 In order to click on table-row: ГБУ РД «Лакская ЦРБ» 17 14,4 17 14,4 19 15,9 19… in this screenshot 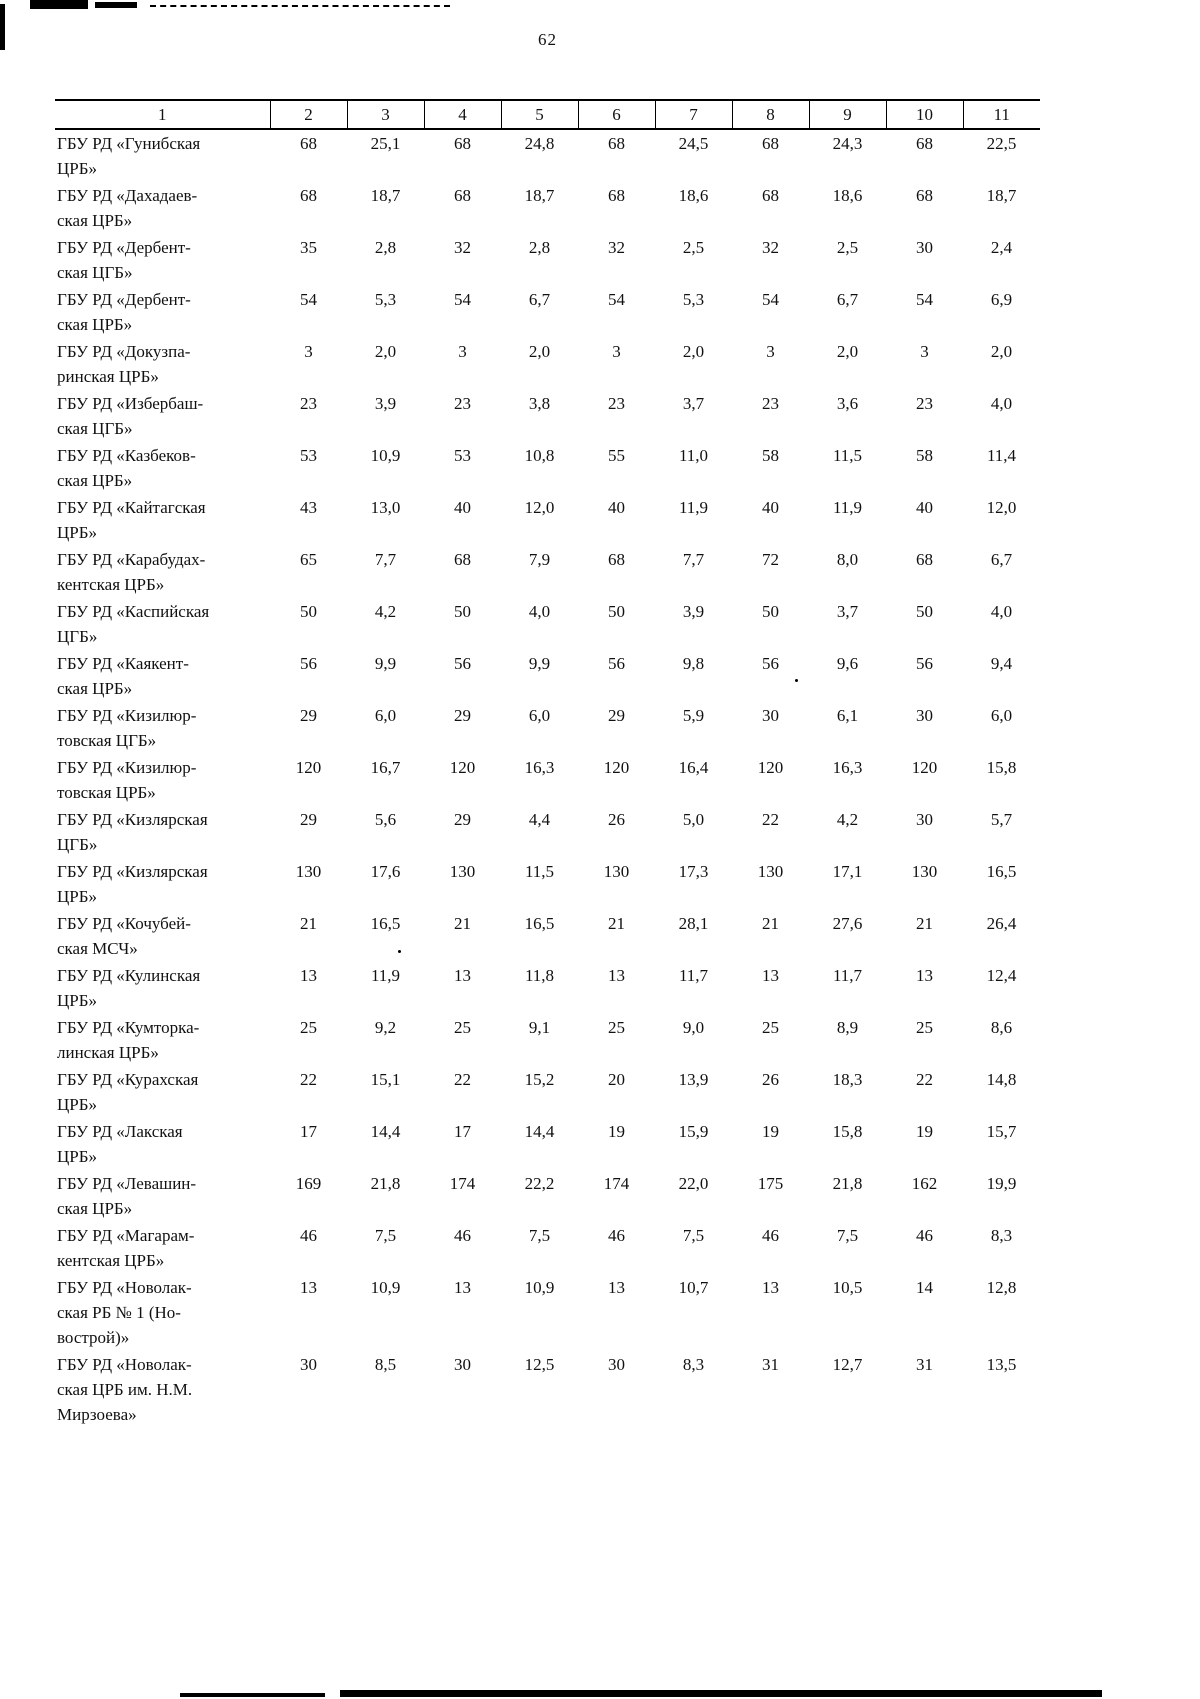, I will do `click(547, 1144)`.